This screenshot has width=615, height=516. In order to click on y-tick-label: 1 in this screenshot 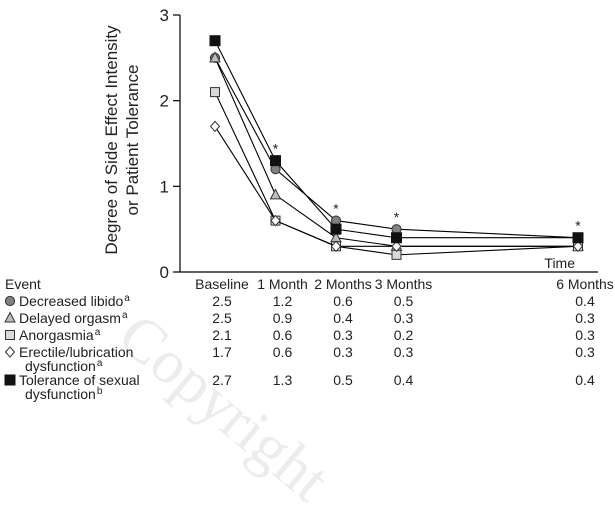, I will do `click(164, 186)`.